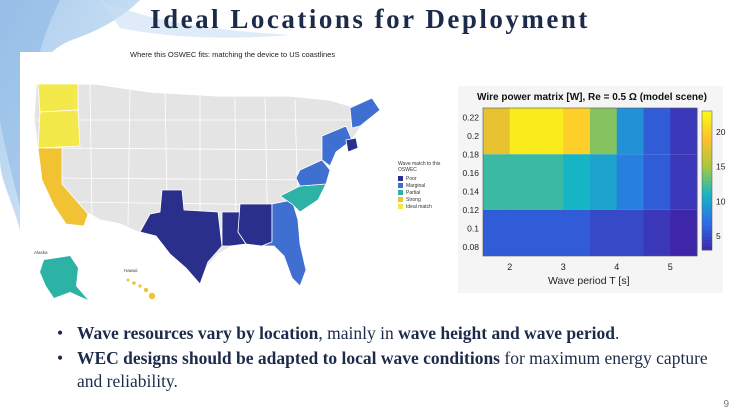 Image resolution: width=743 pixels, height=418 pixels. Describe the element at coordinates (358, 333) in the screenshot. I see `bullet-1-text-a: , mainly in` at that location.